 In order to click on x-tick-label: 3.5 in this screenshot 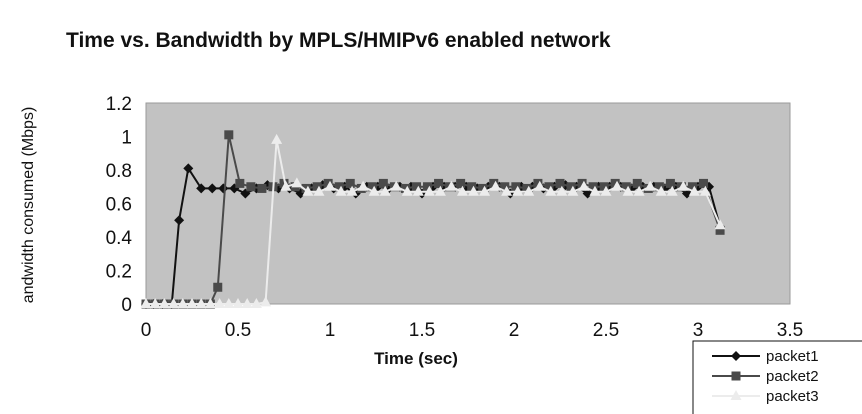, I will do `click(790, 330)`.